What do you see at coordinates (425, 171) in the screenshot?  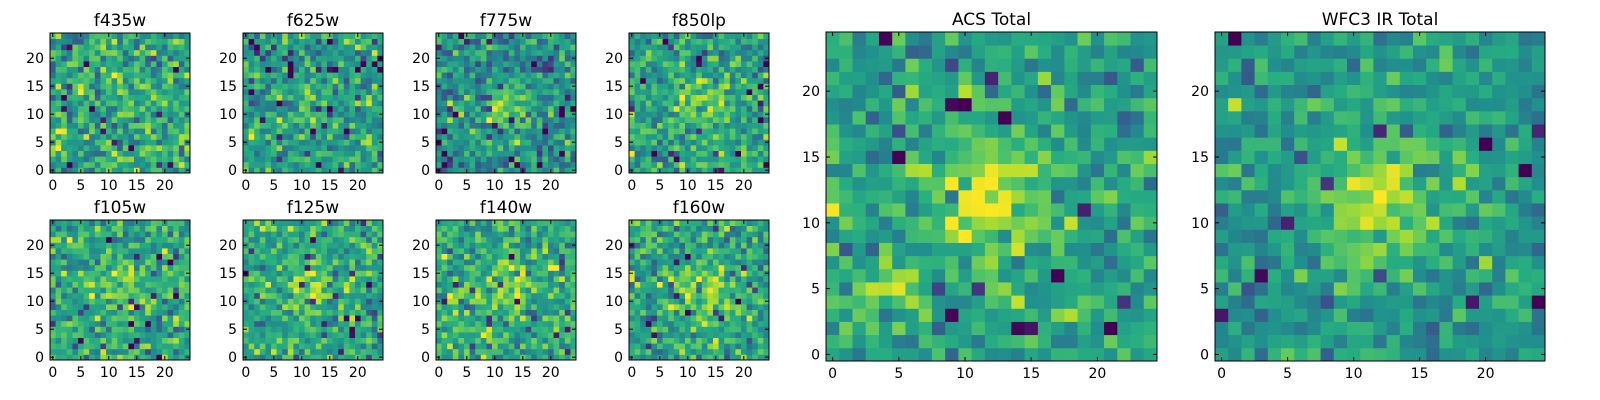 I see `y-tick-label: 0` at bounding box center [425, 171].